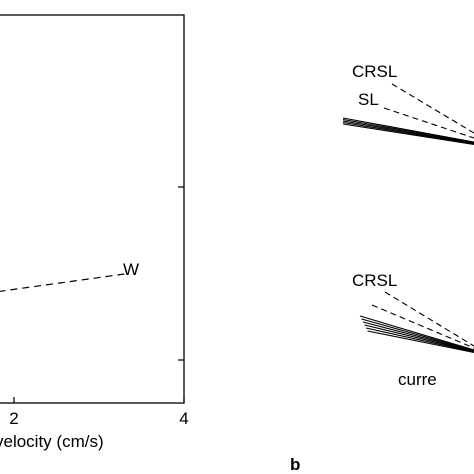 The image size is (474, 474). I want to click on series-line-w, so click(64, 282).